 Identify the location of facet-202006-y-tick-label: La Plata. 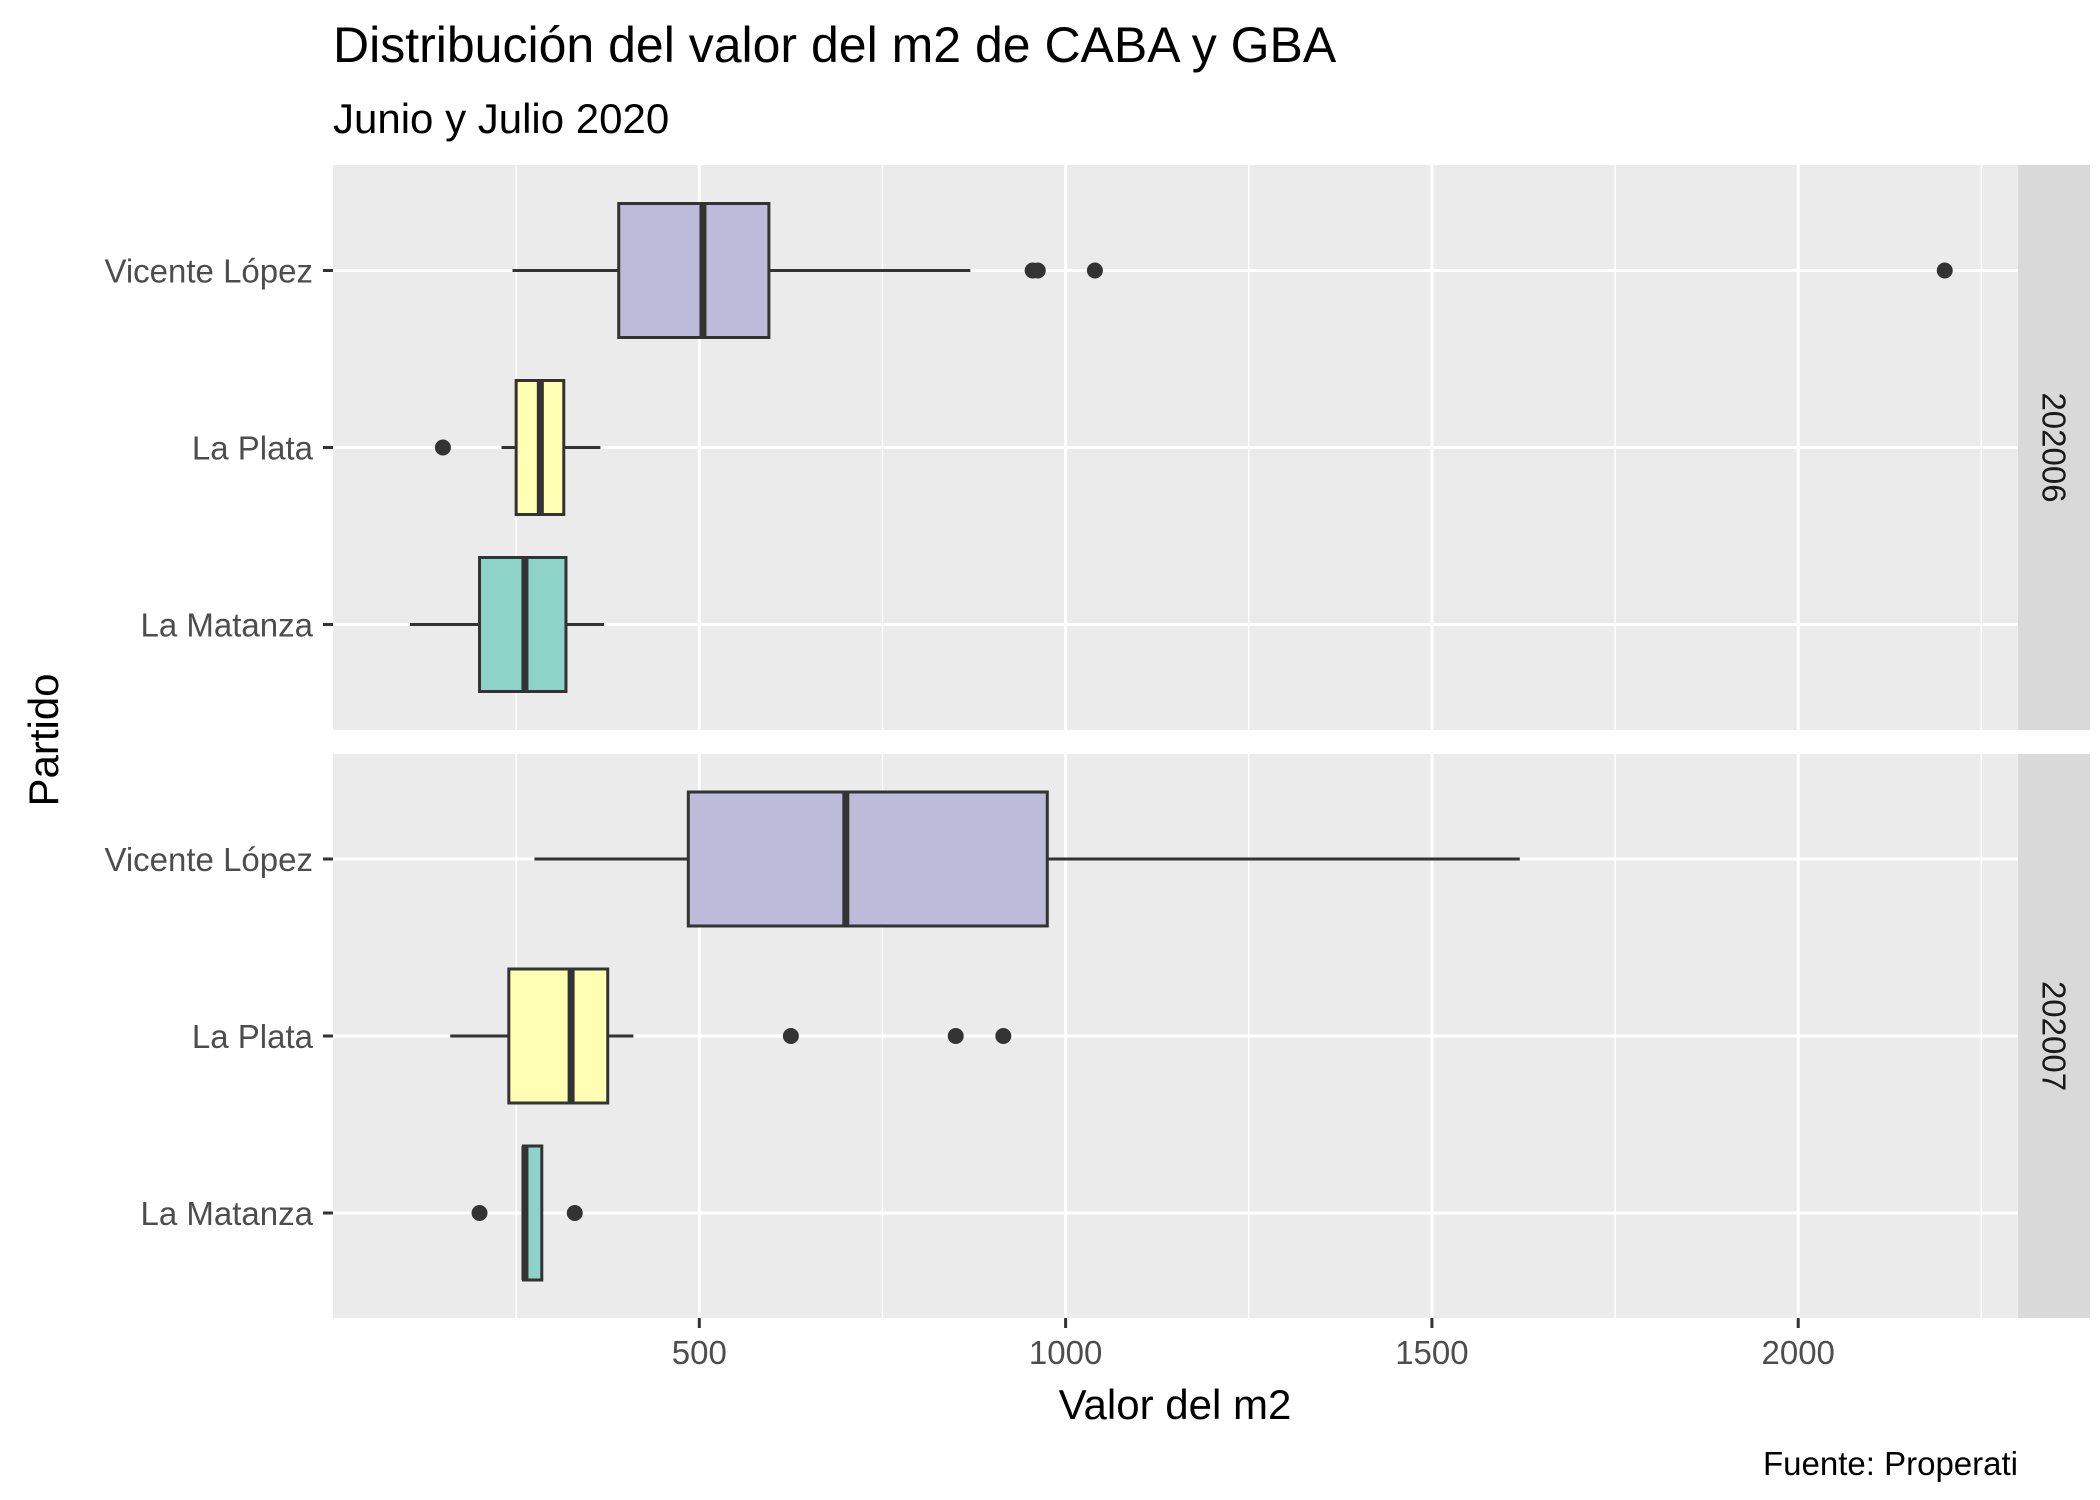
(253, 448).